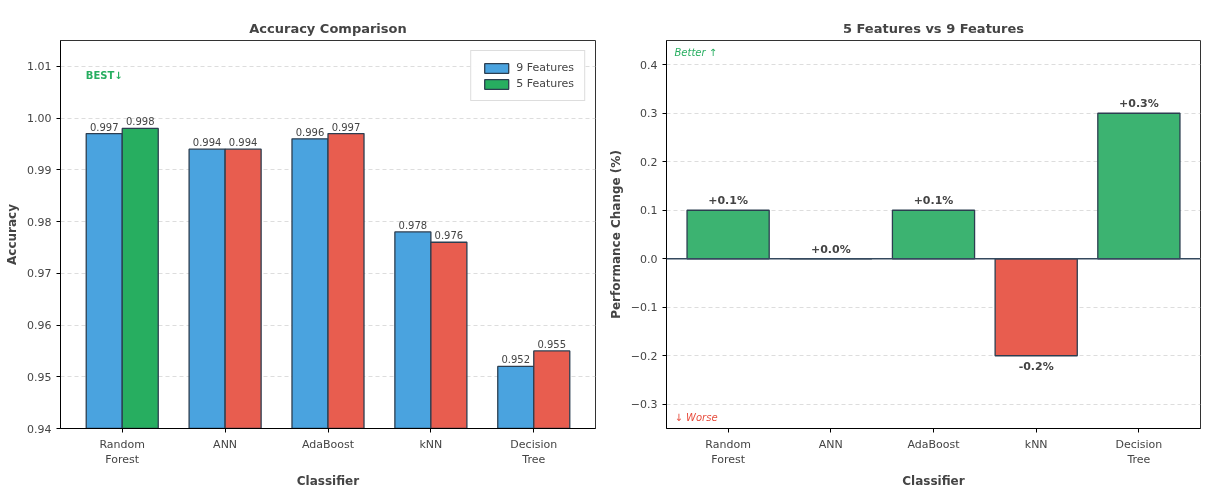  I want to click on data-label: -0.2%, so click(1036, 366).